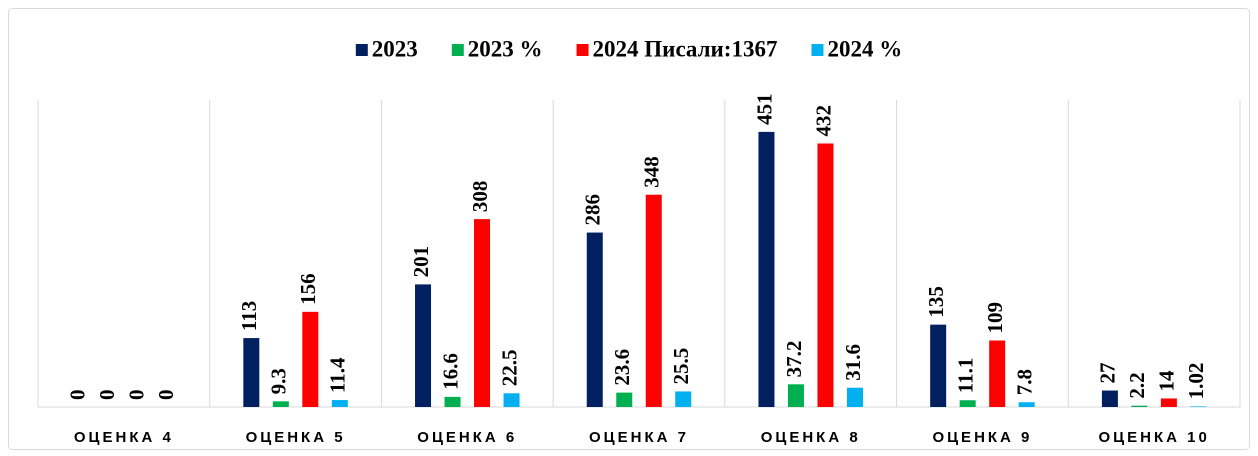  Describe the element at coordinates (794, 359) in the screenshot. I see `value-label: 37.2` at that location.